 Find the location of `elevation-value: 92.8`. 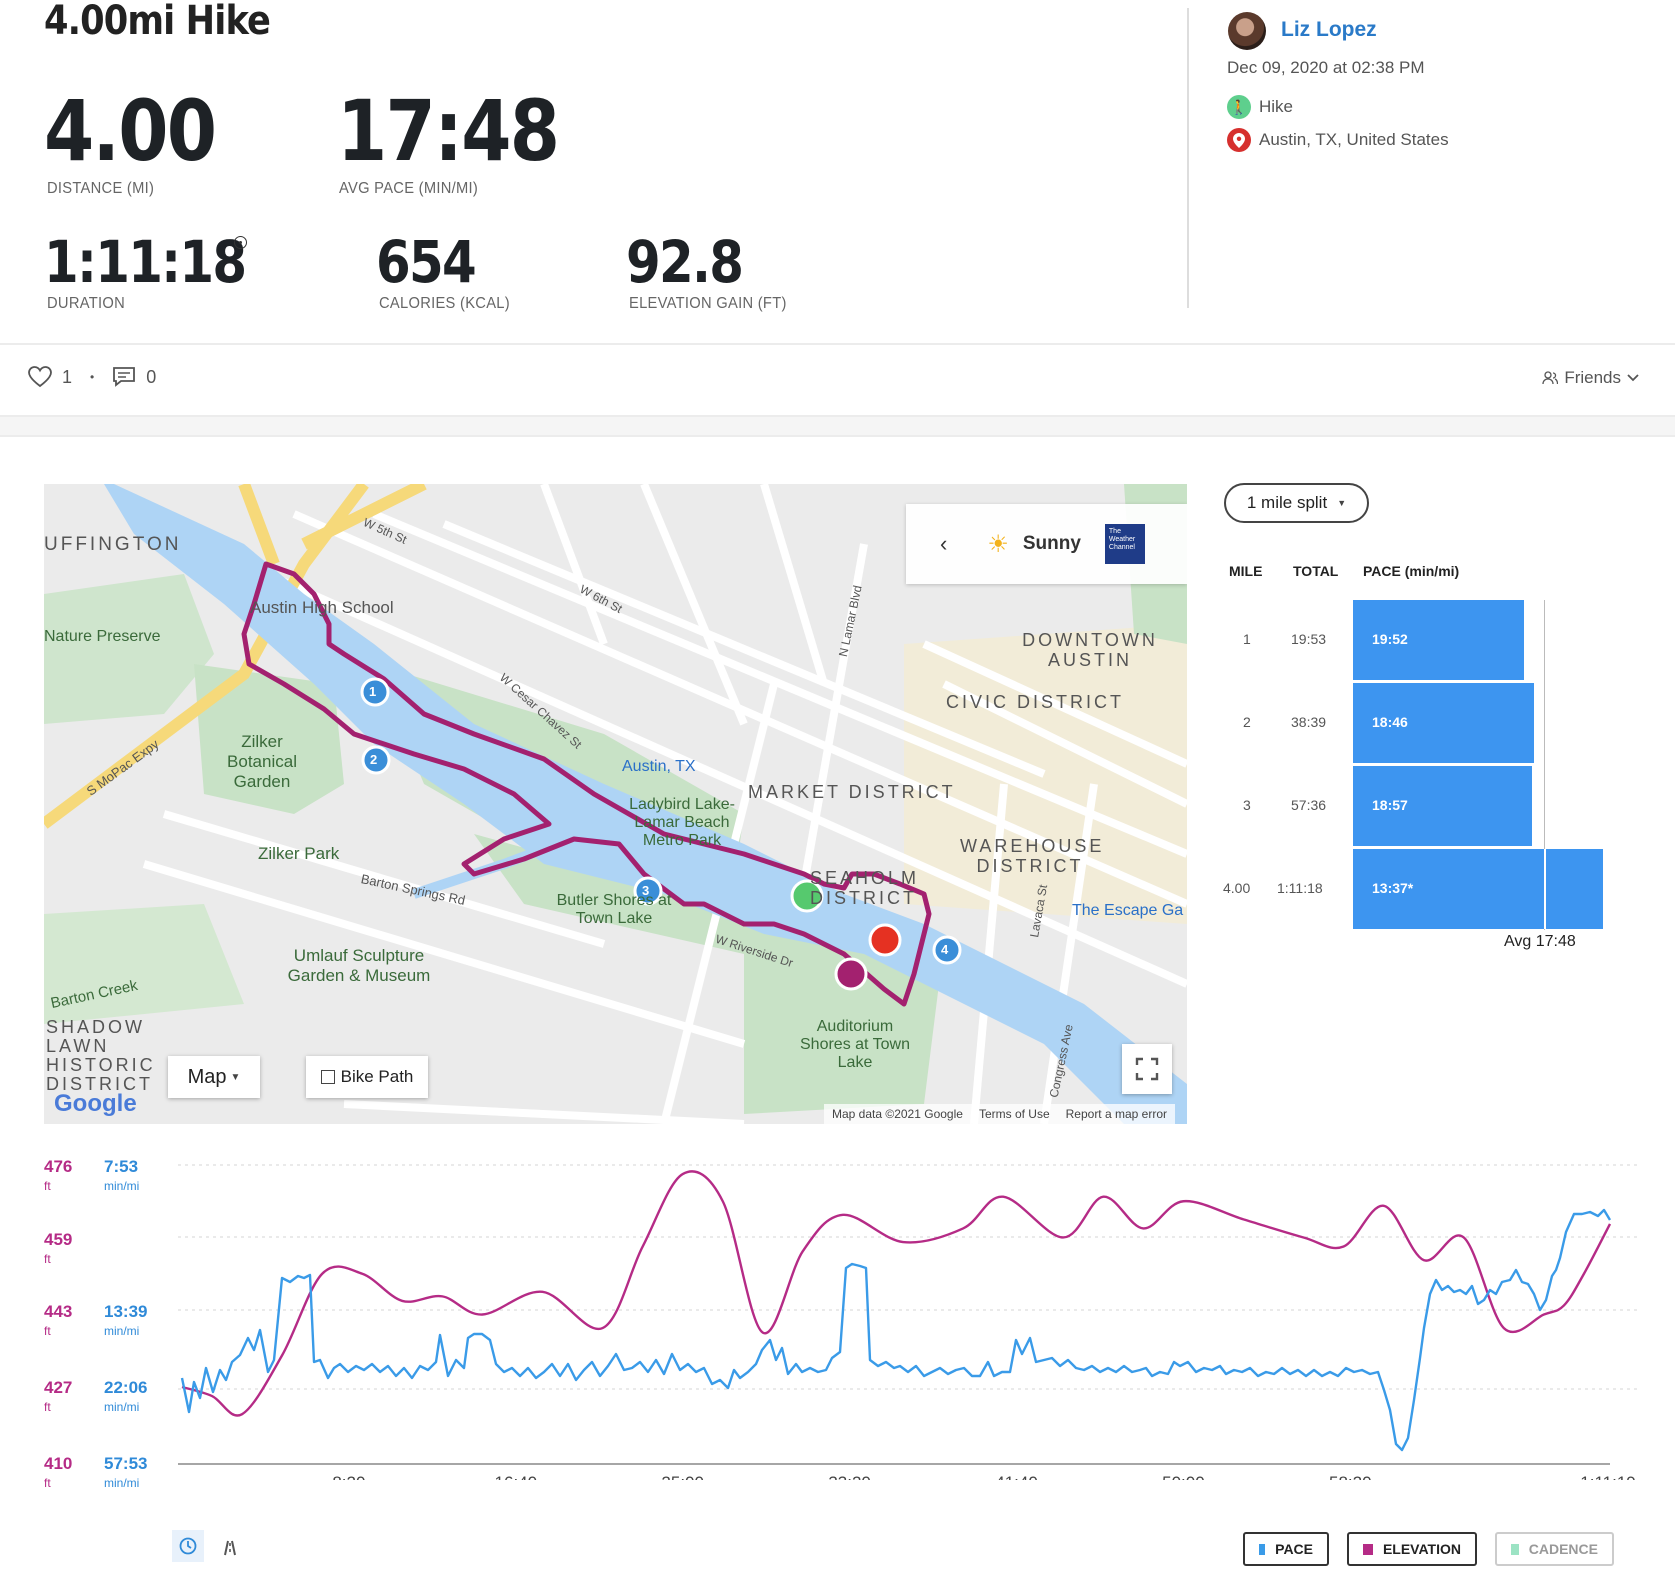

elevation-value: 92.8 is located at coordinates (685, 262).